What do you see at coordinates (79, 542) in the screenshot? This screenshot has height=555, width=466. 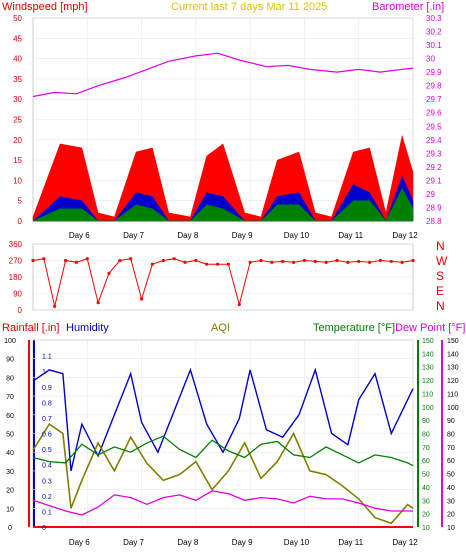 I see `lower-day-label: Day 6` at bounding box center [79, 542].